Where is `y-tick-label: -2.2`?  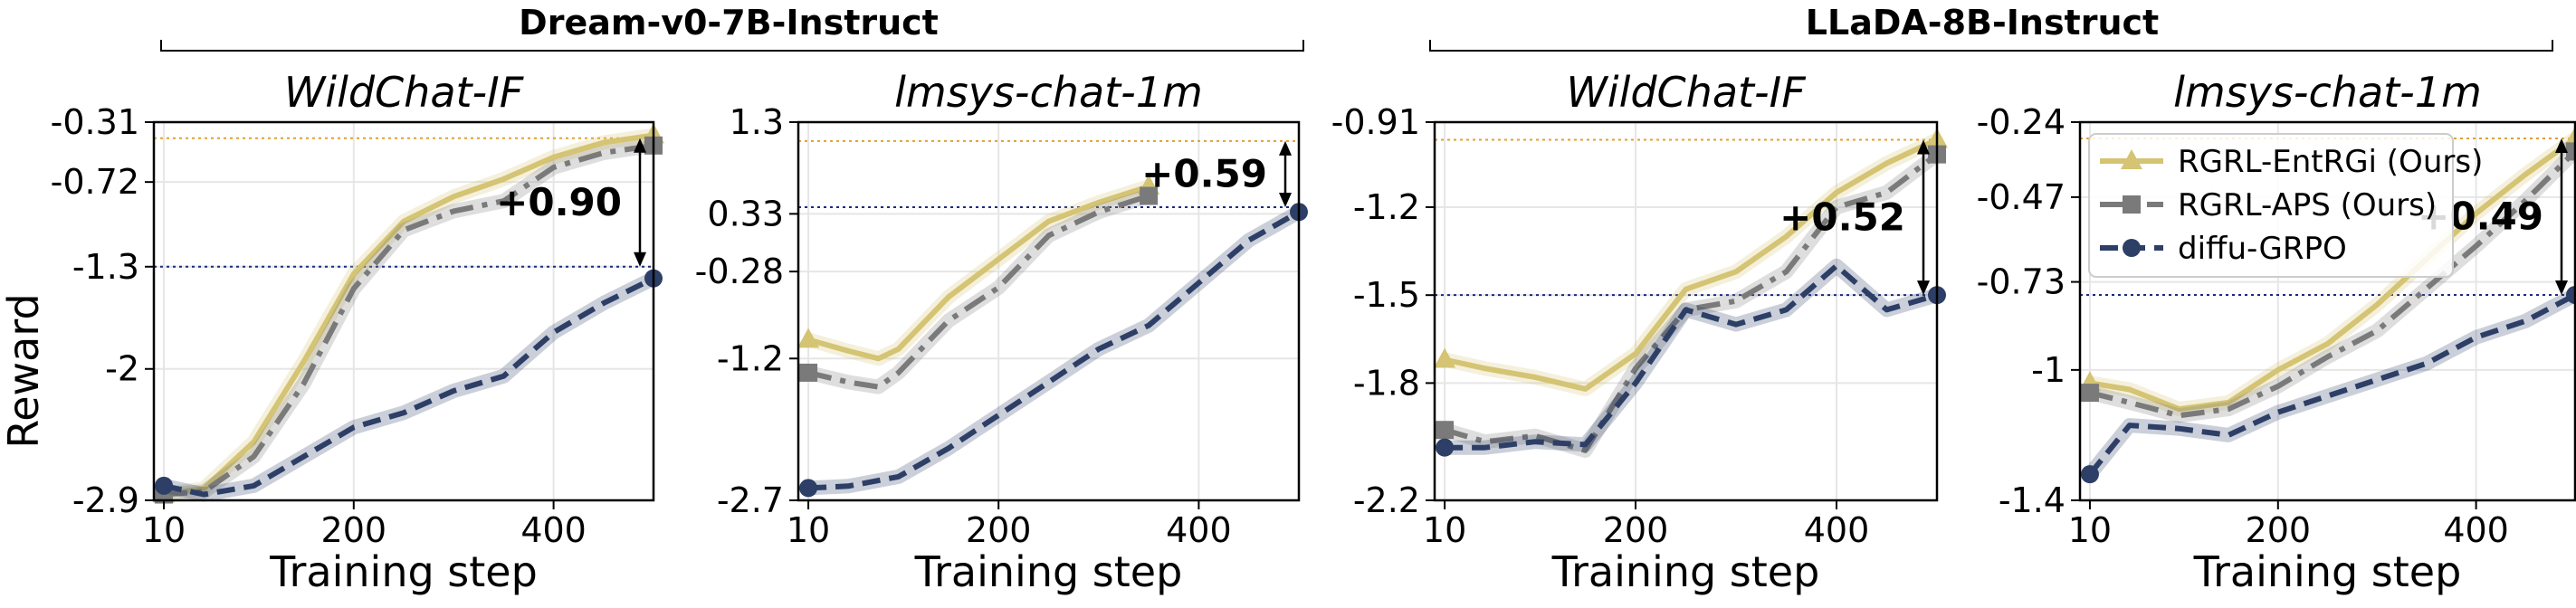 y-tick-label: -2.2 is located at coordinates (1387, 500).